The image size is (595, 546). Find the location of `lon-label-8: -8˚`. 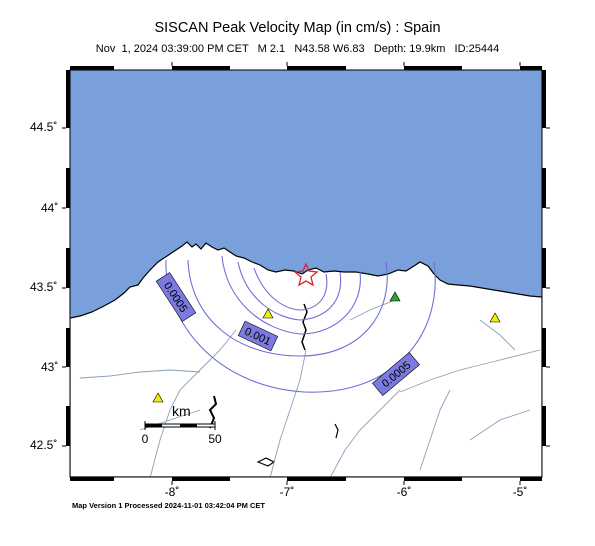

lon-label-8: -8˚ is located at coordinates (172, 492).